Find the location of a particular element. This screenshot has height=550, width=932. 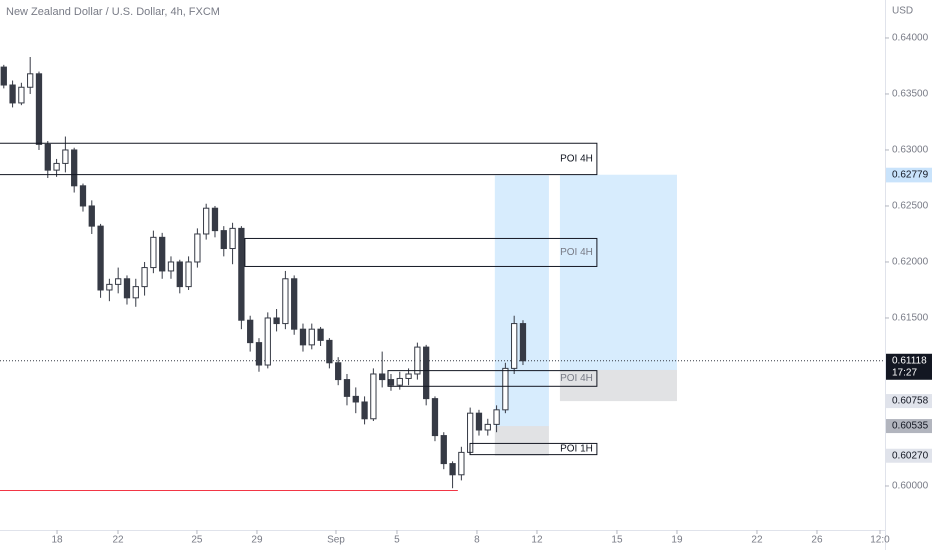

x-tick-label: 5 is located at coordinates (397, 540).